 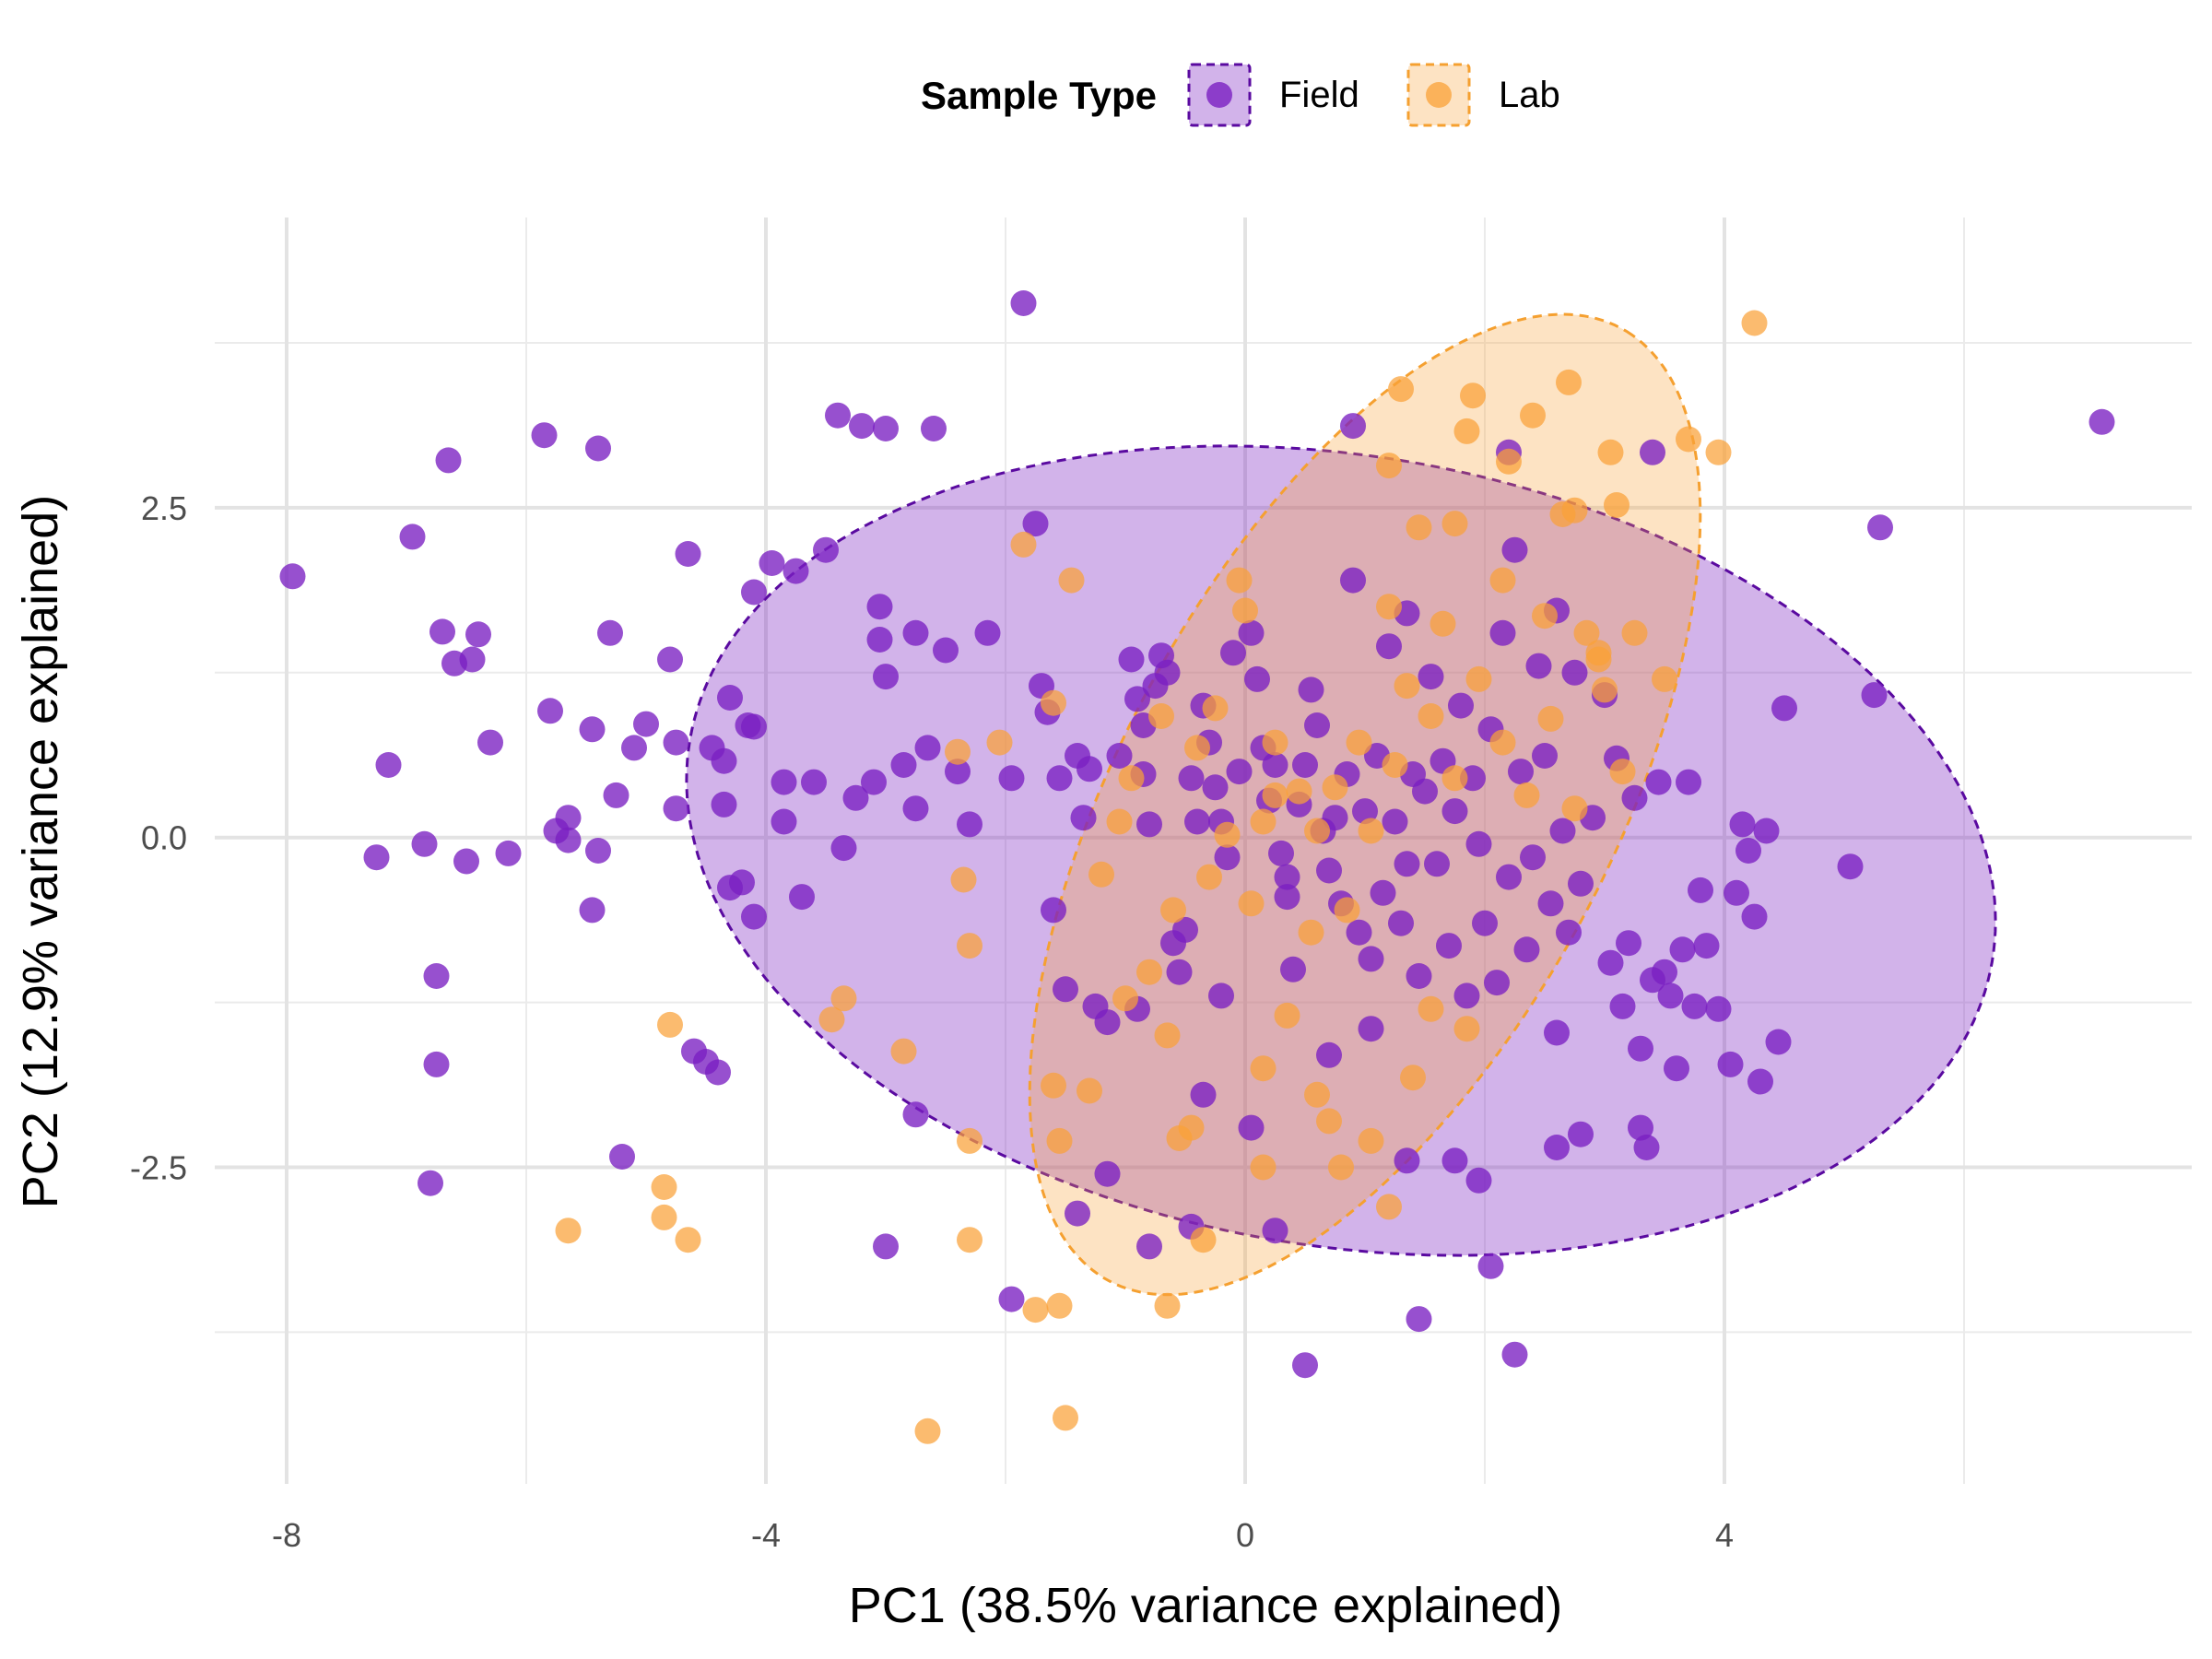 I want to click on legend-title: Sample Type, so click(x=1039, y=95).